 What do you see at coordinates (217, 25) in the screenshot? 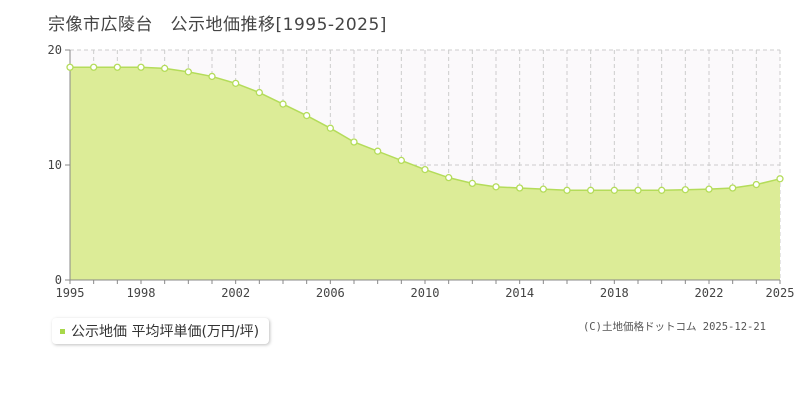
I see `chart-title: 宗像市広陵台 公示地価推移[1995-2025]` at bounding box center [217, 25].